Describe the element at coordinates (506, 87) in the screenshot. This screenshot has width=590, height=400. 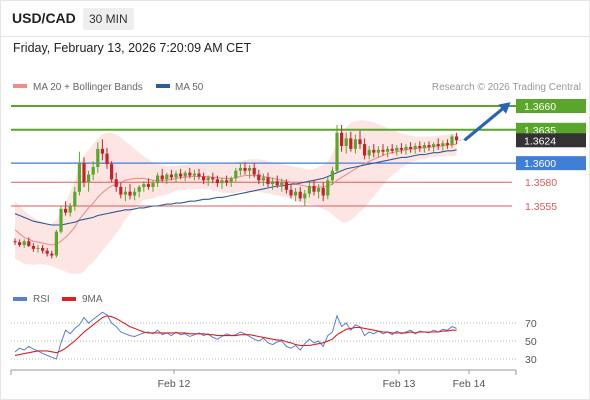
I see `copyright-text: Research © 2026 Trading Central` at that location.